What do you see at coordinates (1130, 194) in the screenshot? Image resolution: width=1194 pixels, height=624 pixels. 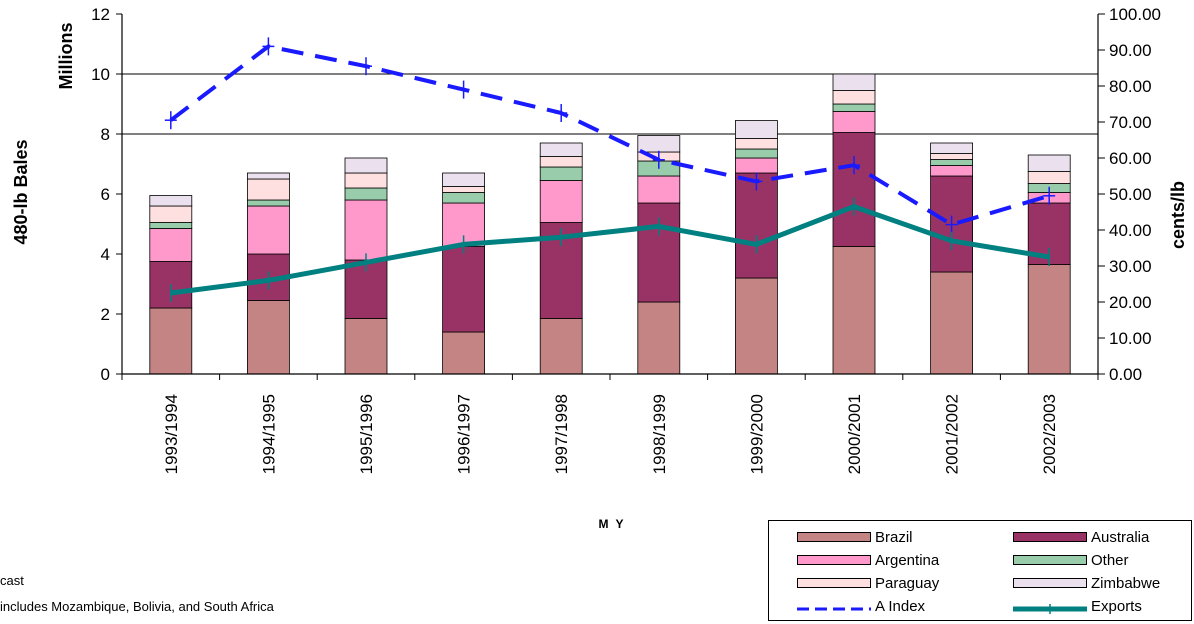 I see `y2-tick-label: 50.00` at bounding box center [1130, 194].